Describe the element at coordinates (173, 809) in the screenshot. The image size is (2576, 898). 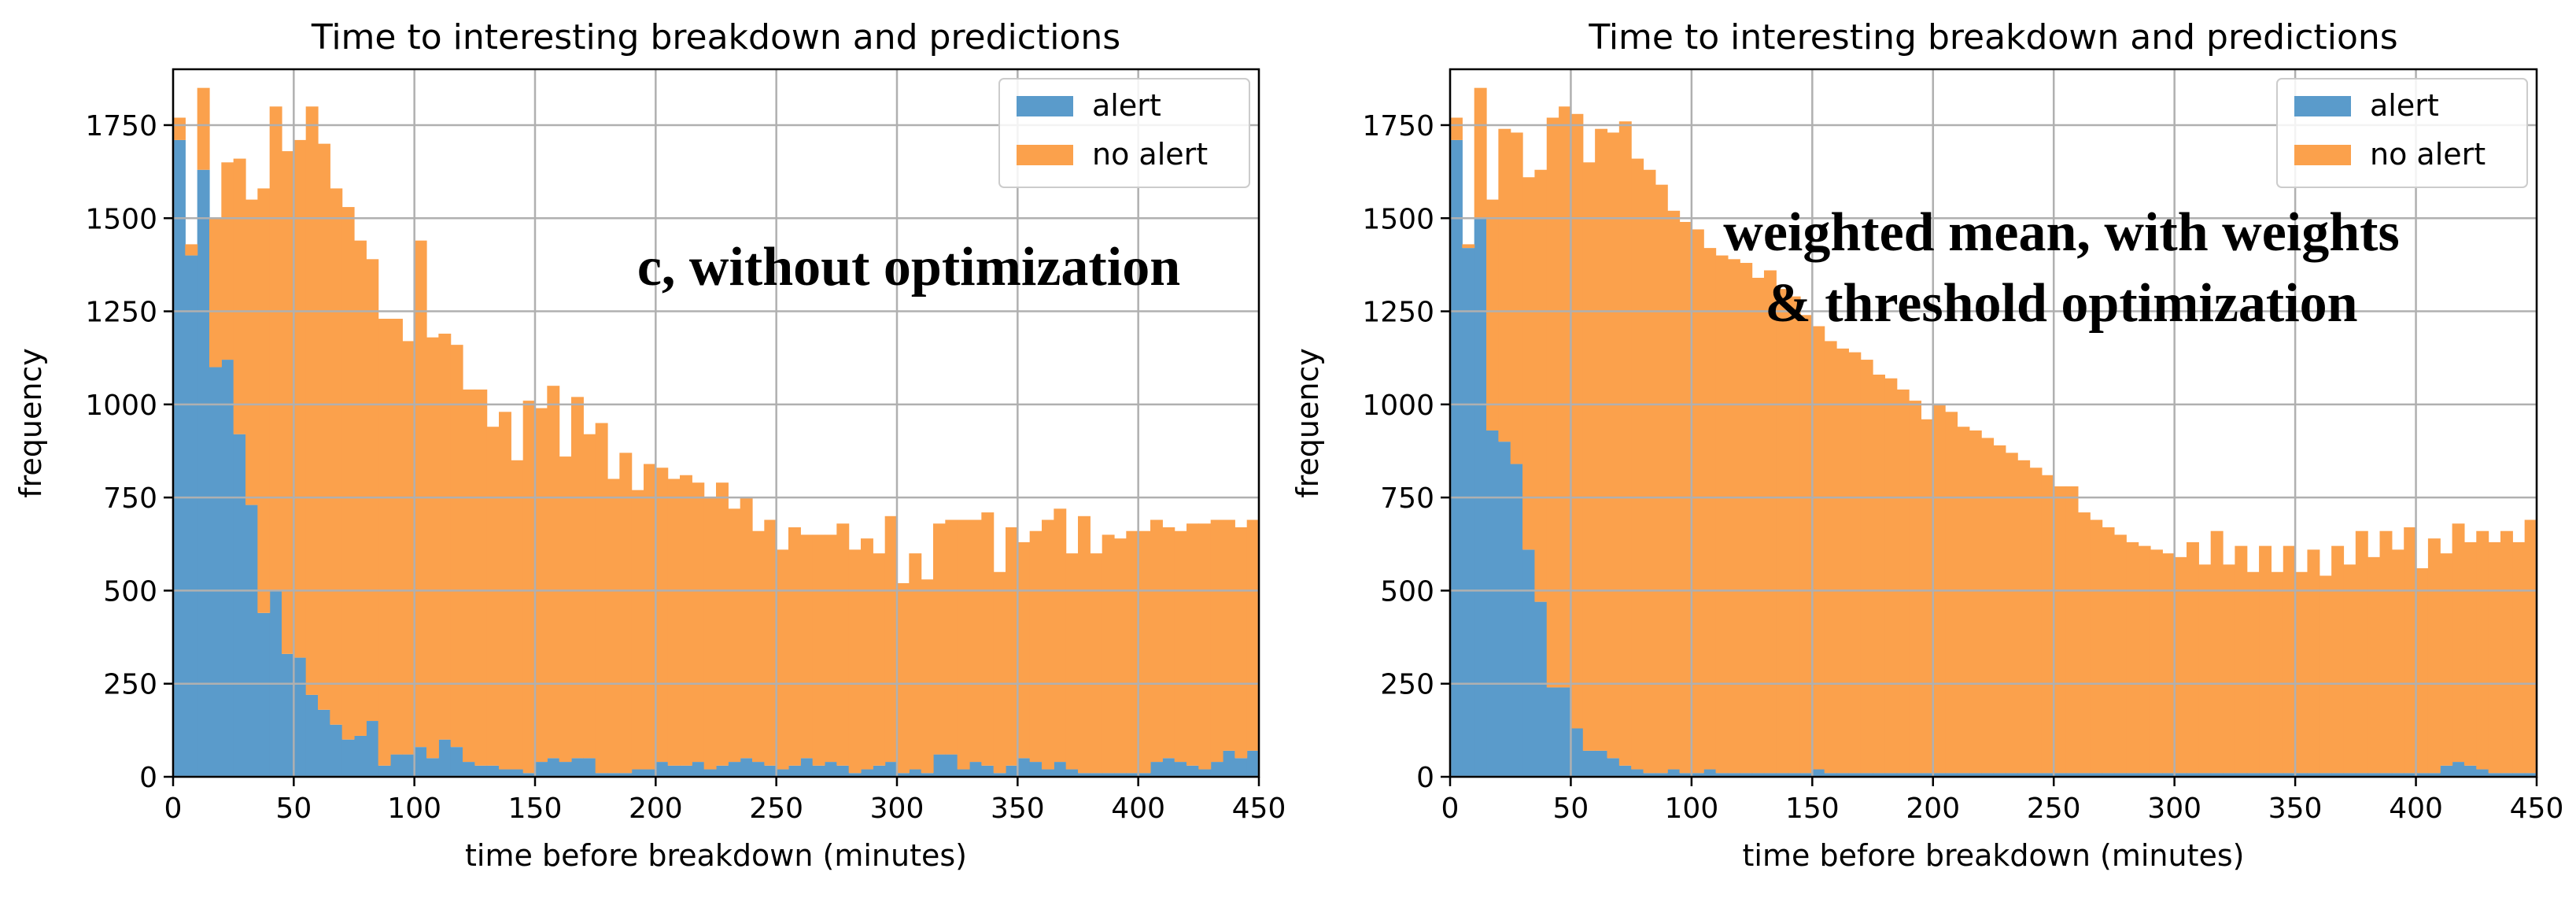
I see `x-tick-label: 0` at that location.